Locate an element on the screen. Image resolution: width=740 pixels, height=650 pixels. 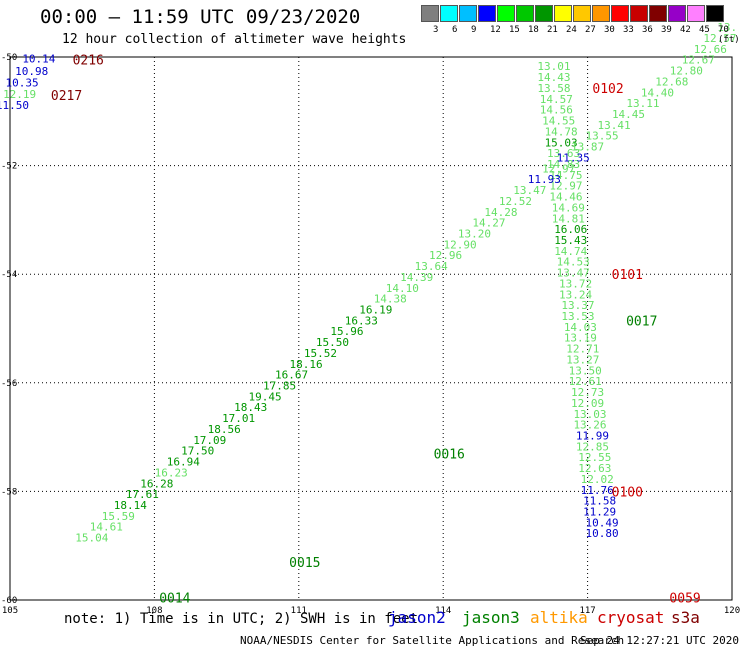
wave-height-label: 16.19 is located at coordinates (375, 309).